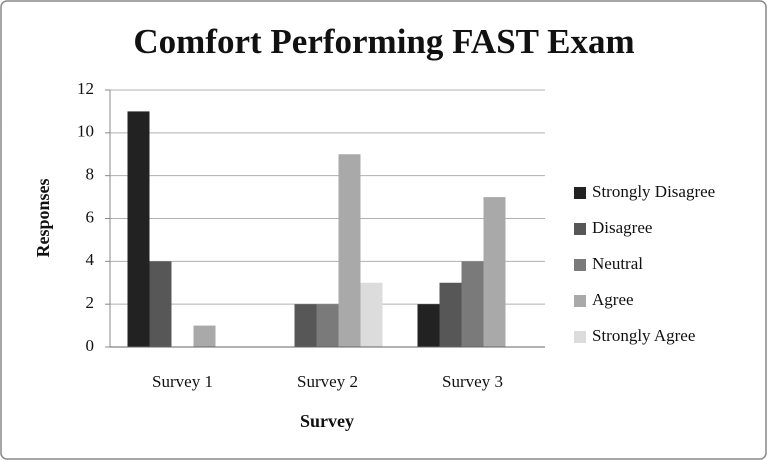  I want to click on x-tick-label: Survey 3, so click(472, 381).